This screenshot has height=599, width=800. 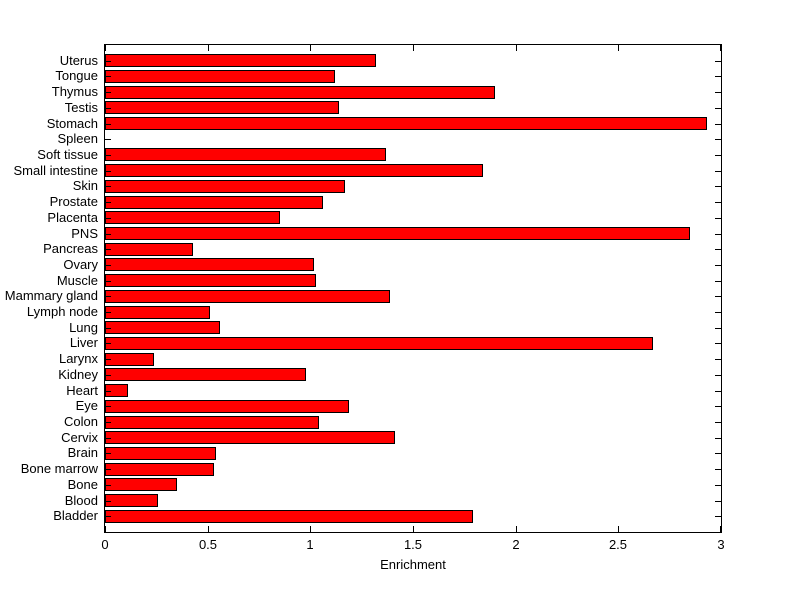 What do you see at coordinates (718, 516) in the screenshot?
I see `y-tick-right-bladder` at bounding box center [718, 516].